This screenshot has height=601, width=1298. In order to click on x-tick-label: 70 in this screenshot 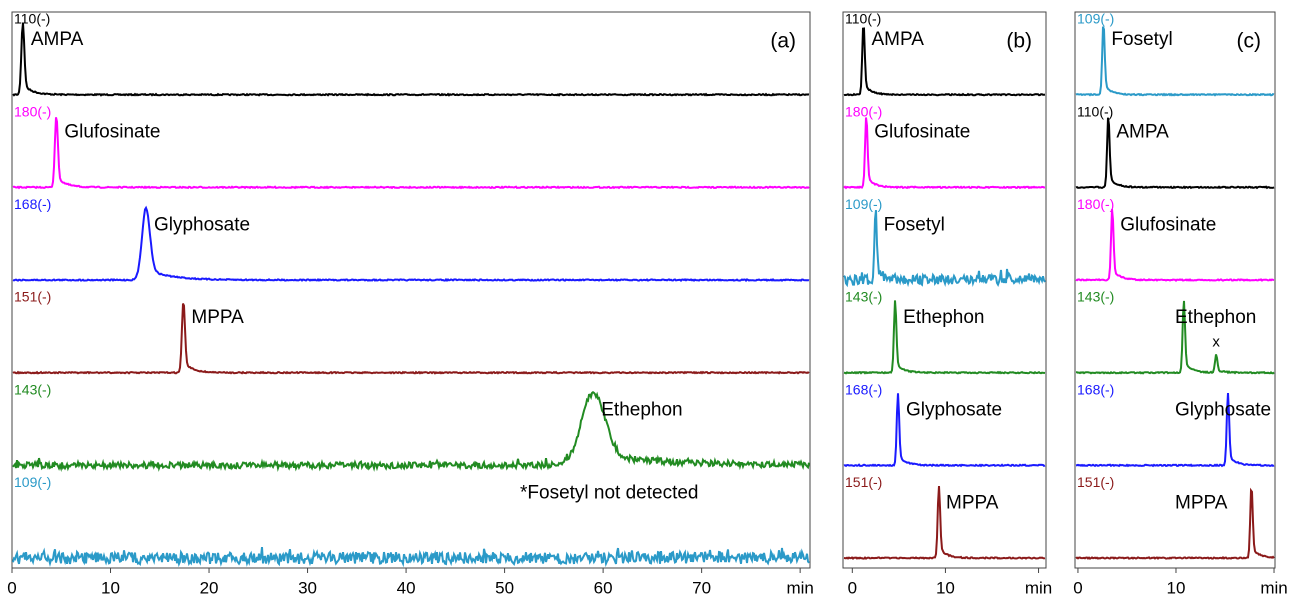, I will do `click(701, 587)`.